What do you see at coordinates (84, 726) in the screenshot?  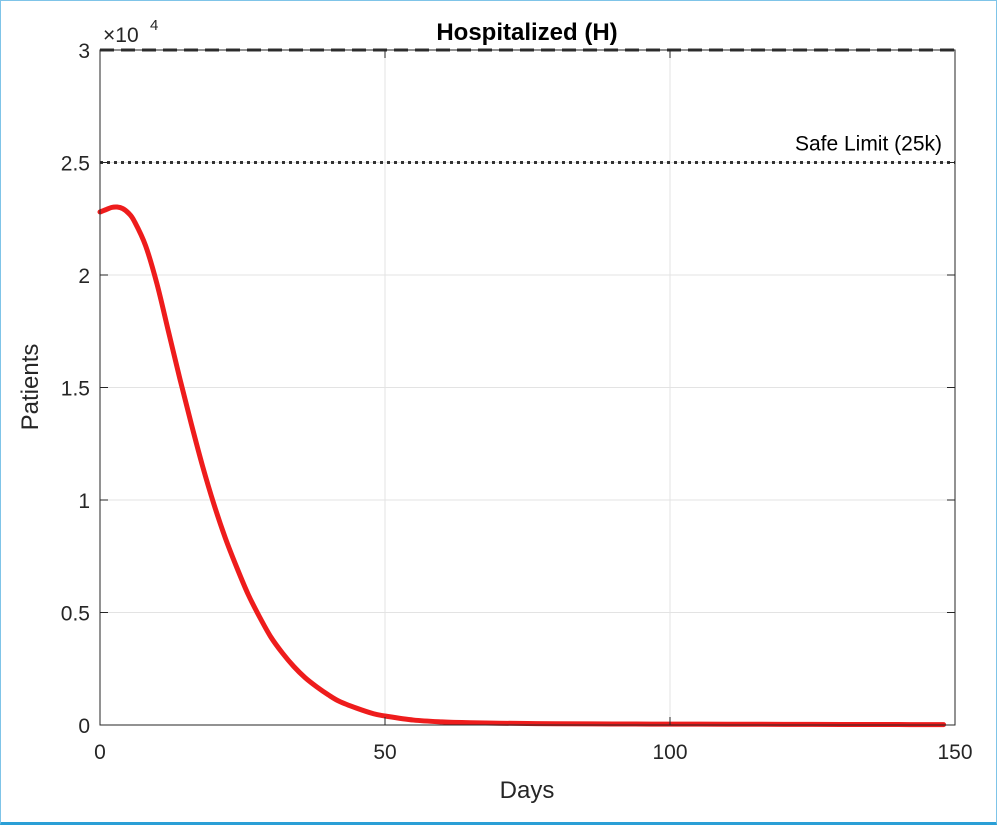 I see `y-tick-label: 0` at bounding box center [84, 726].